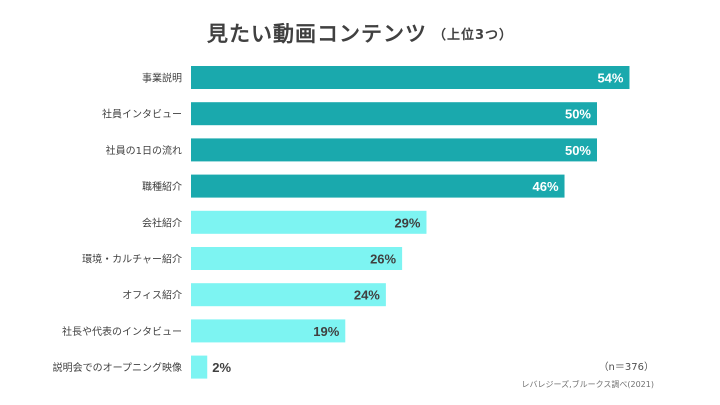 Image resolution: width=720 pixels, height=405 pixels. Describe the element at coordinates (144, 150) in the screenshot. I see `category-label: 社員の1日の流れ` at that location.